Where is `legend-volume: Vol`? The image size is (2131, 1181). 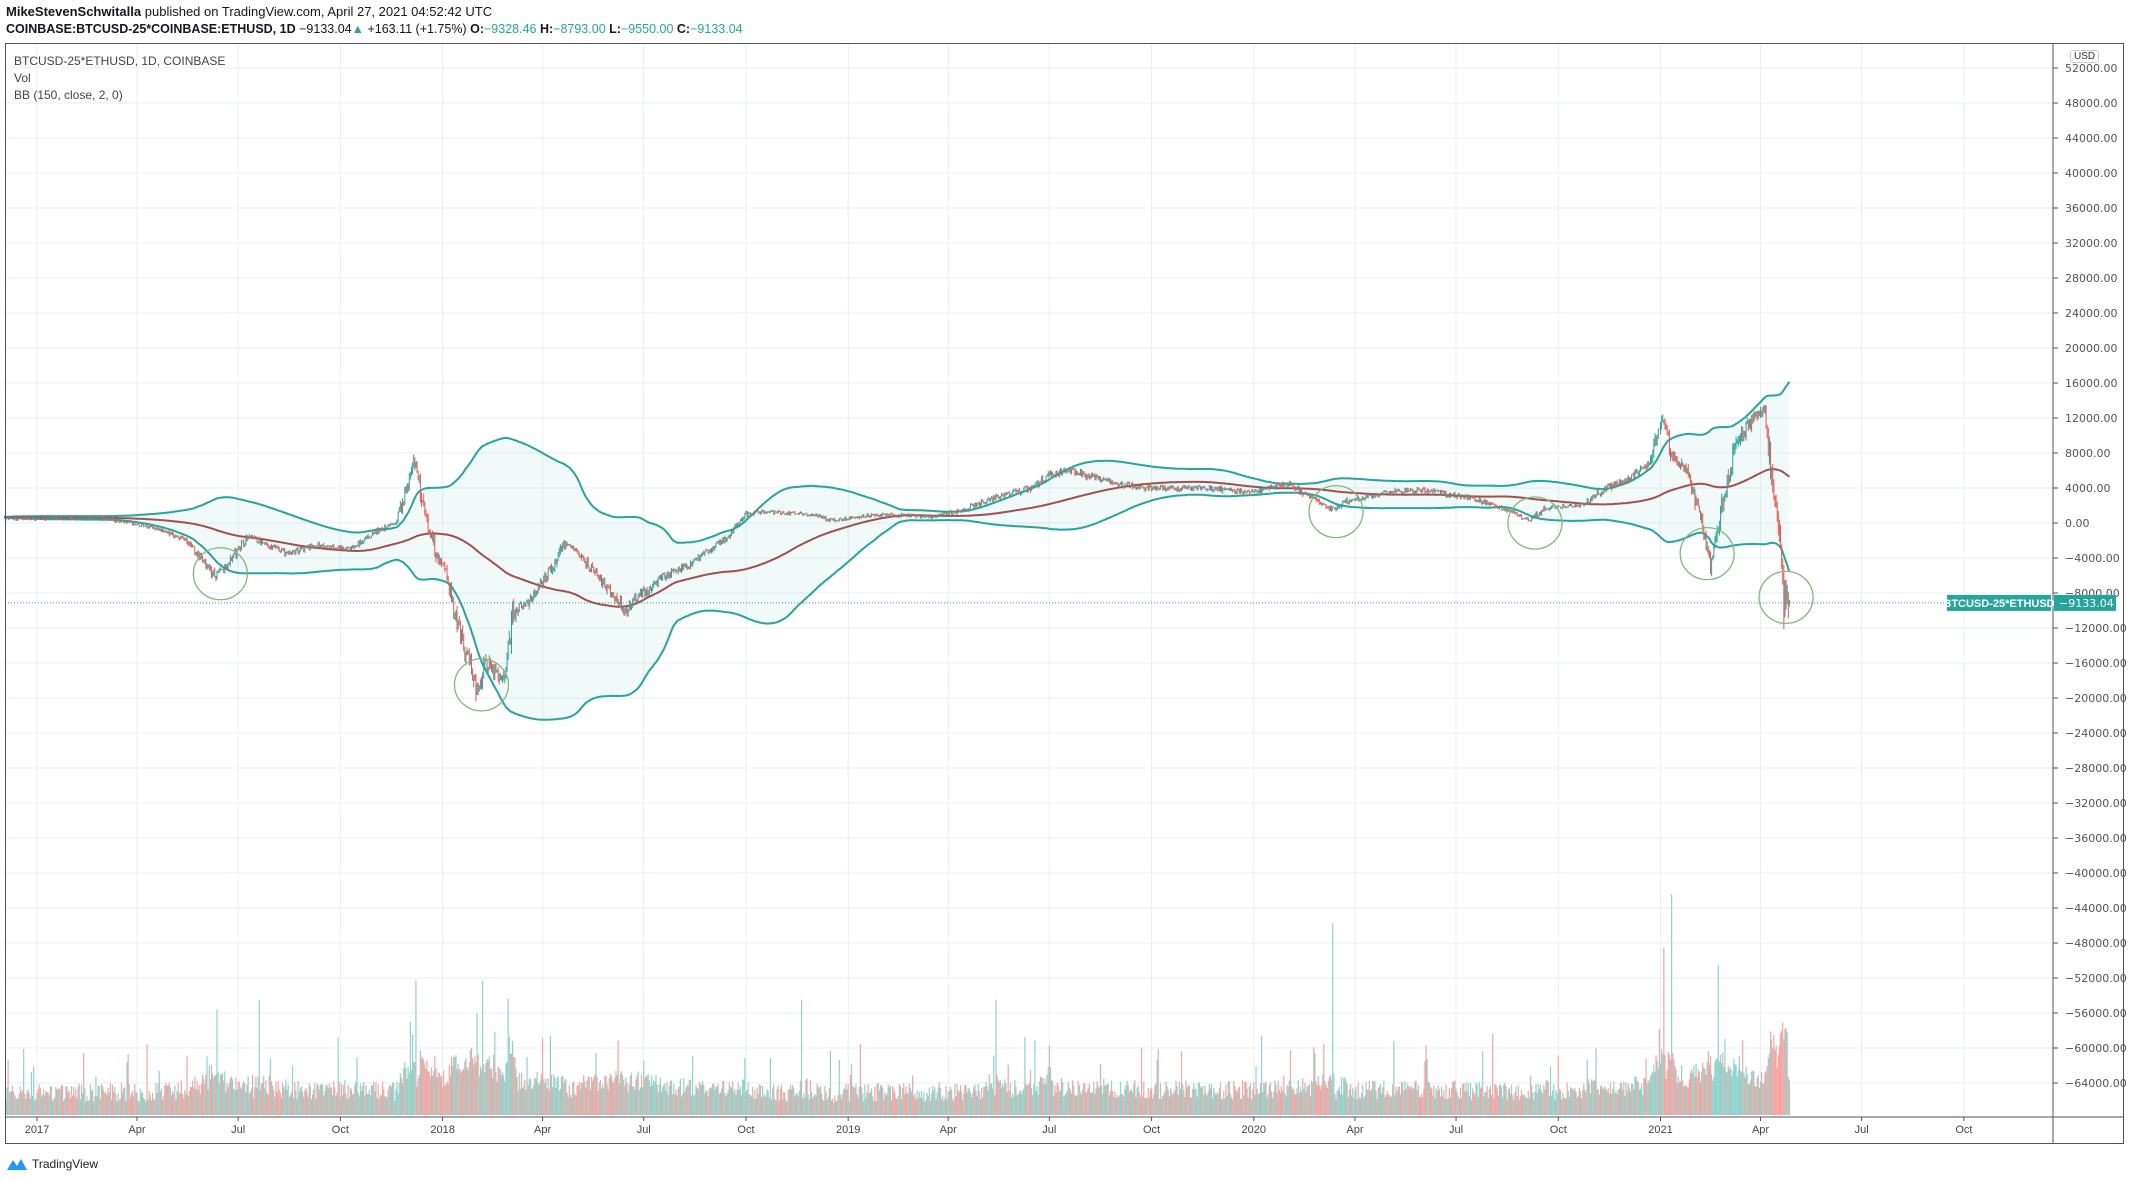
legend-volume: Vol is located at coordinates (22, 78).